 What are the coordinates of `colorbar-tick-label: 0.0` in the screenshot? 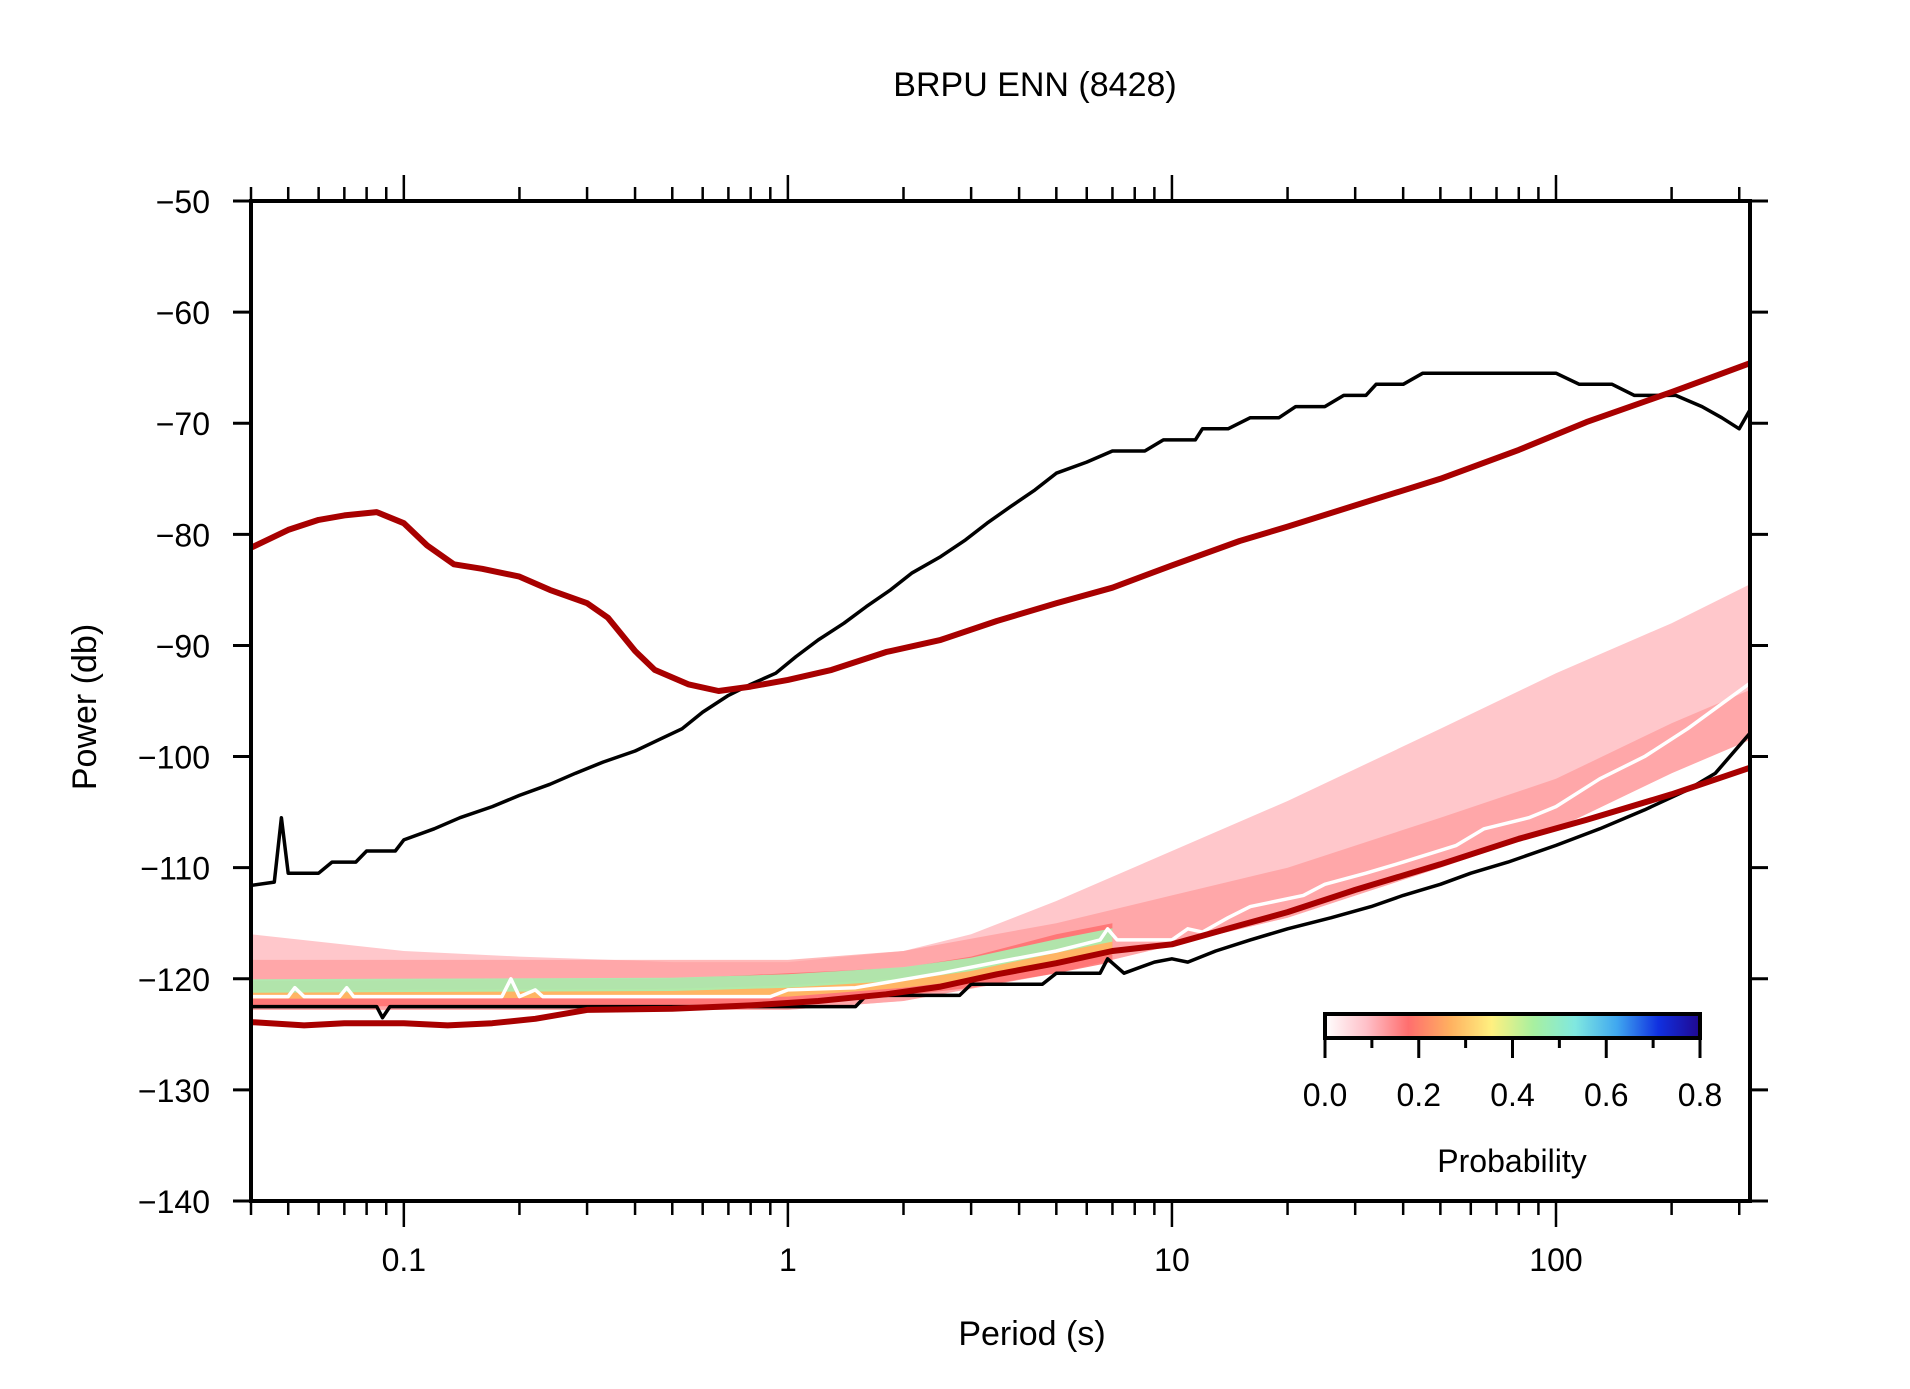 It's located at (1325, 1095).